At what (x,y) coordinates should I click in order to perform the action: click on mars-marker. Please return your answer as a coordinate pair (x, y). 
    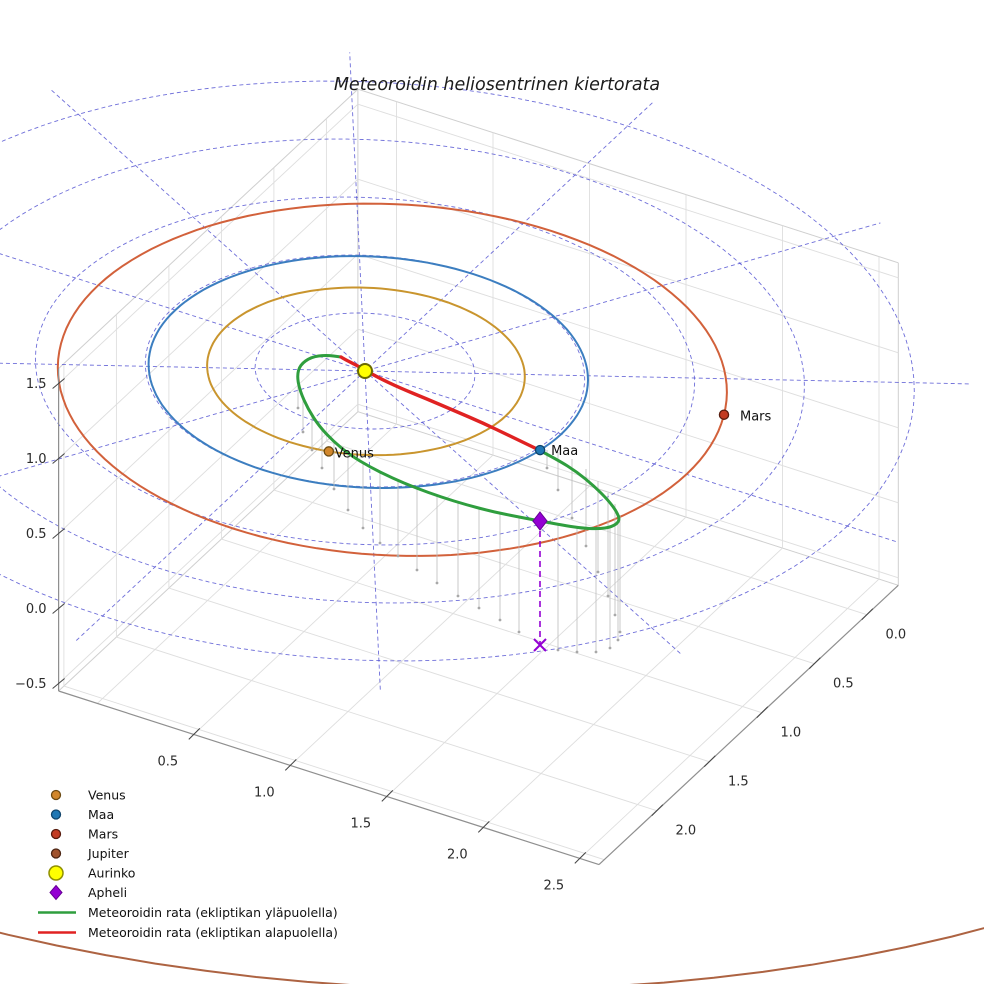
    Looking at the image, I should click on (724, 414).